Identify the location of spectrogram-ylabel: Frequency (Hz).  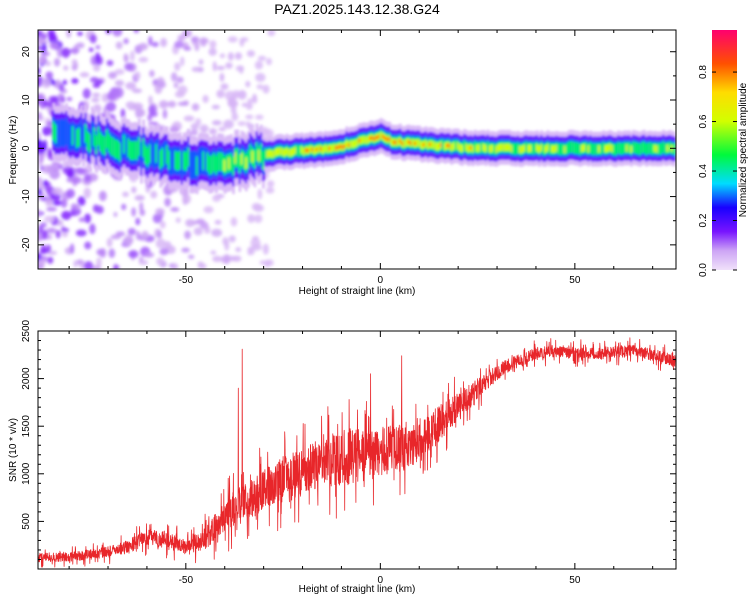
(13, 150).